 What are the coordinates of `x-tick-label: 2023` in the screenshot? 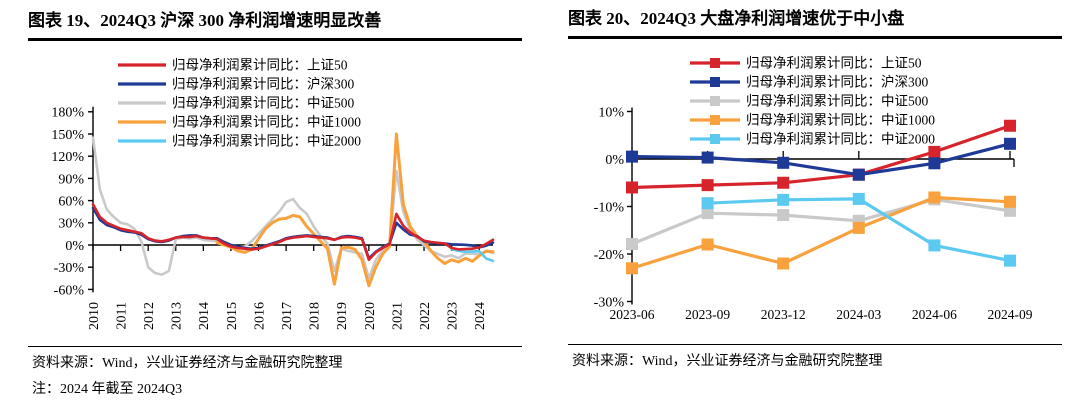 It's located at (453, 316).